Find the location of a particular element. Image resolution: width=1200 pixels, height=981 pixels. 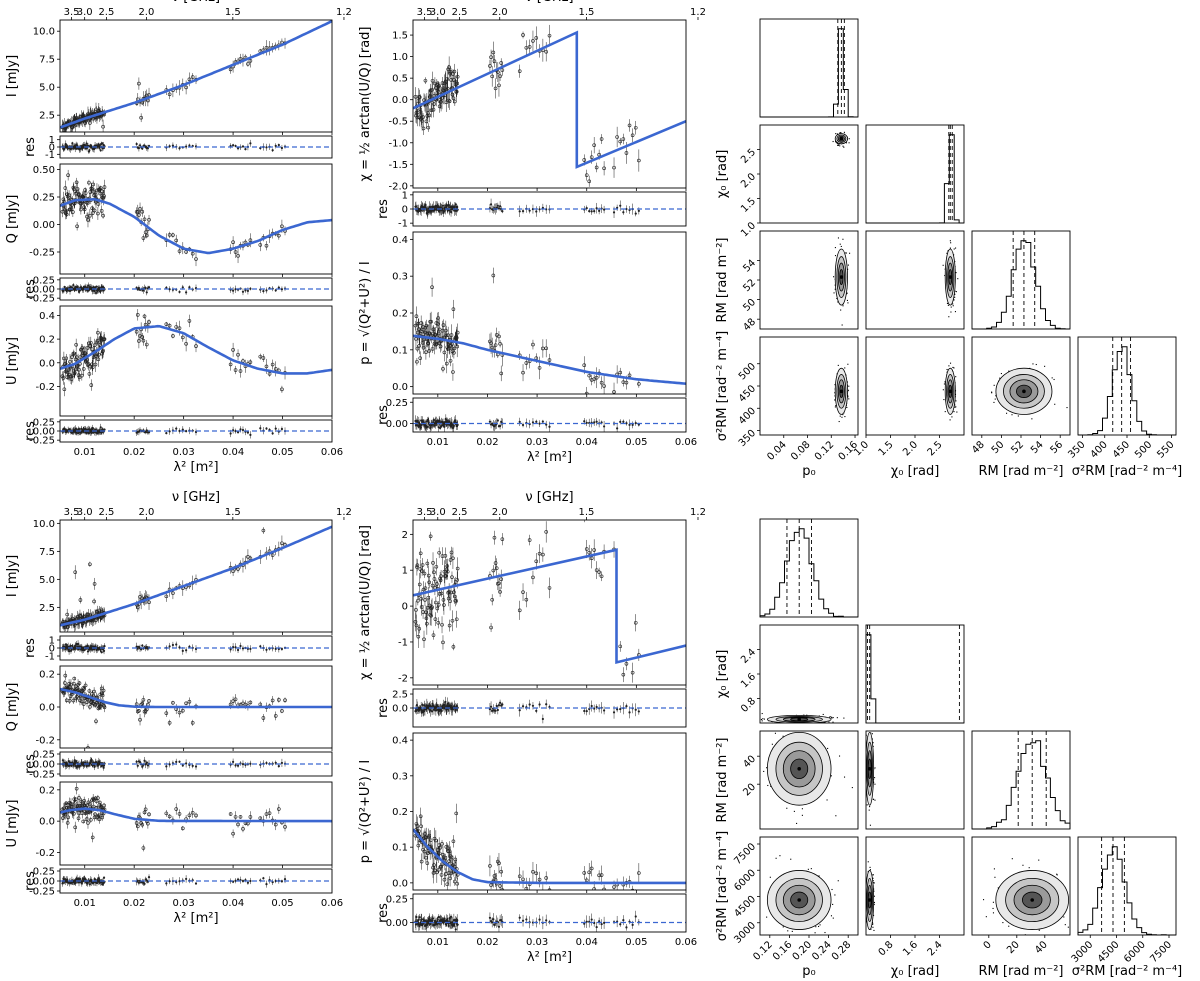

nu-tick-label: 2.5 is located at coordinates (460, 512).